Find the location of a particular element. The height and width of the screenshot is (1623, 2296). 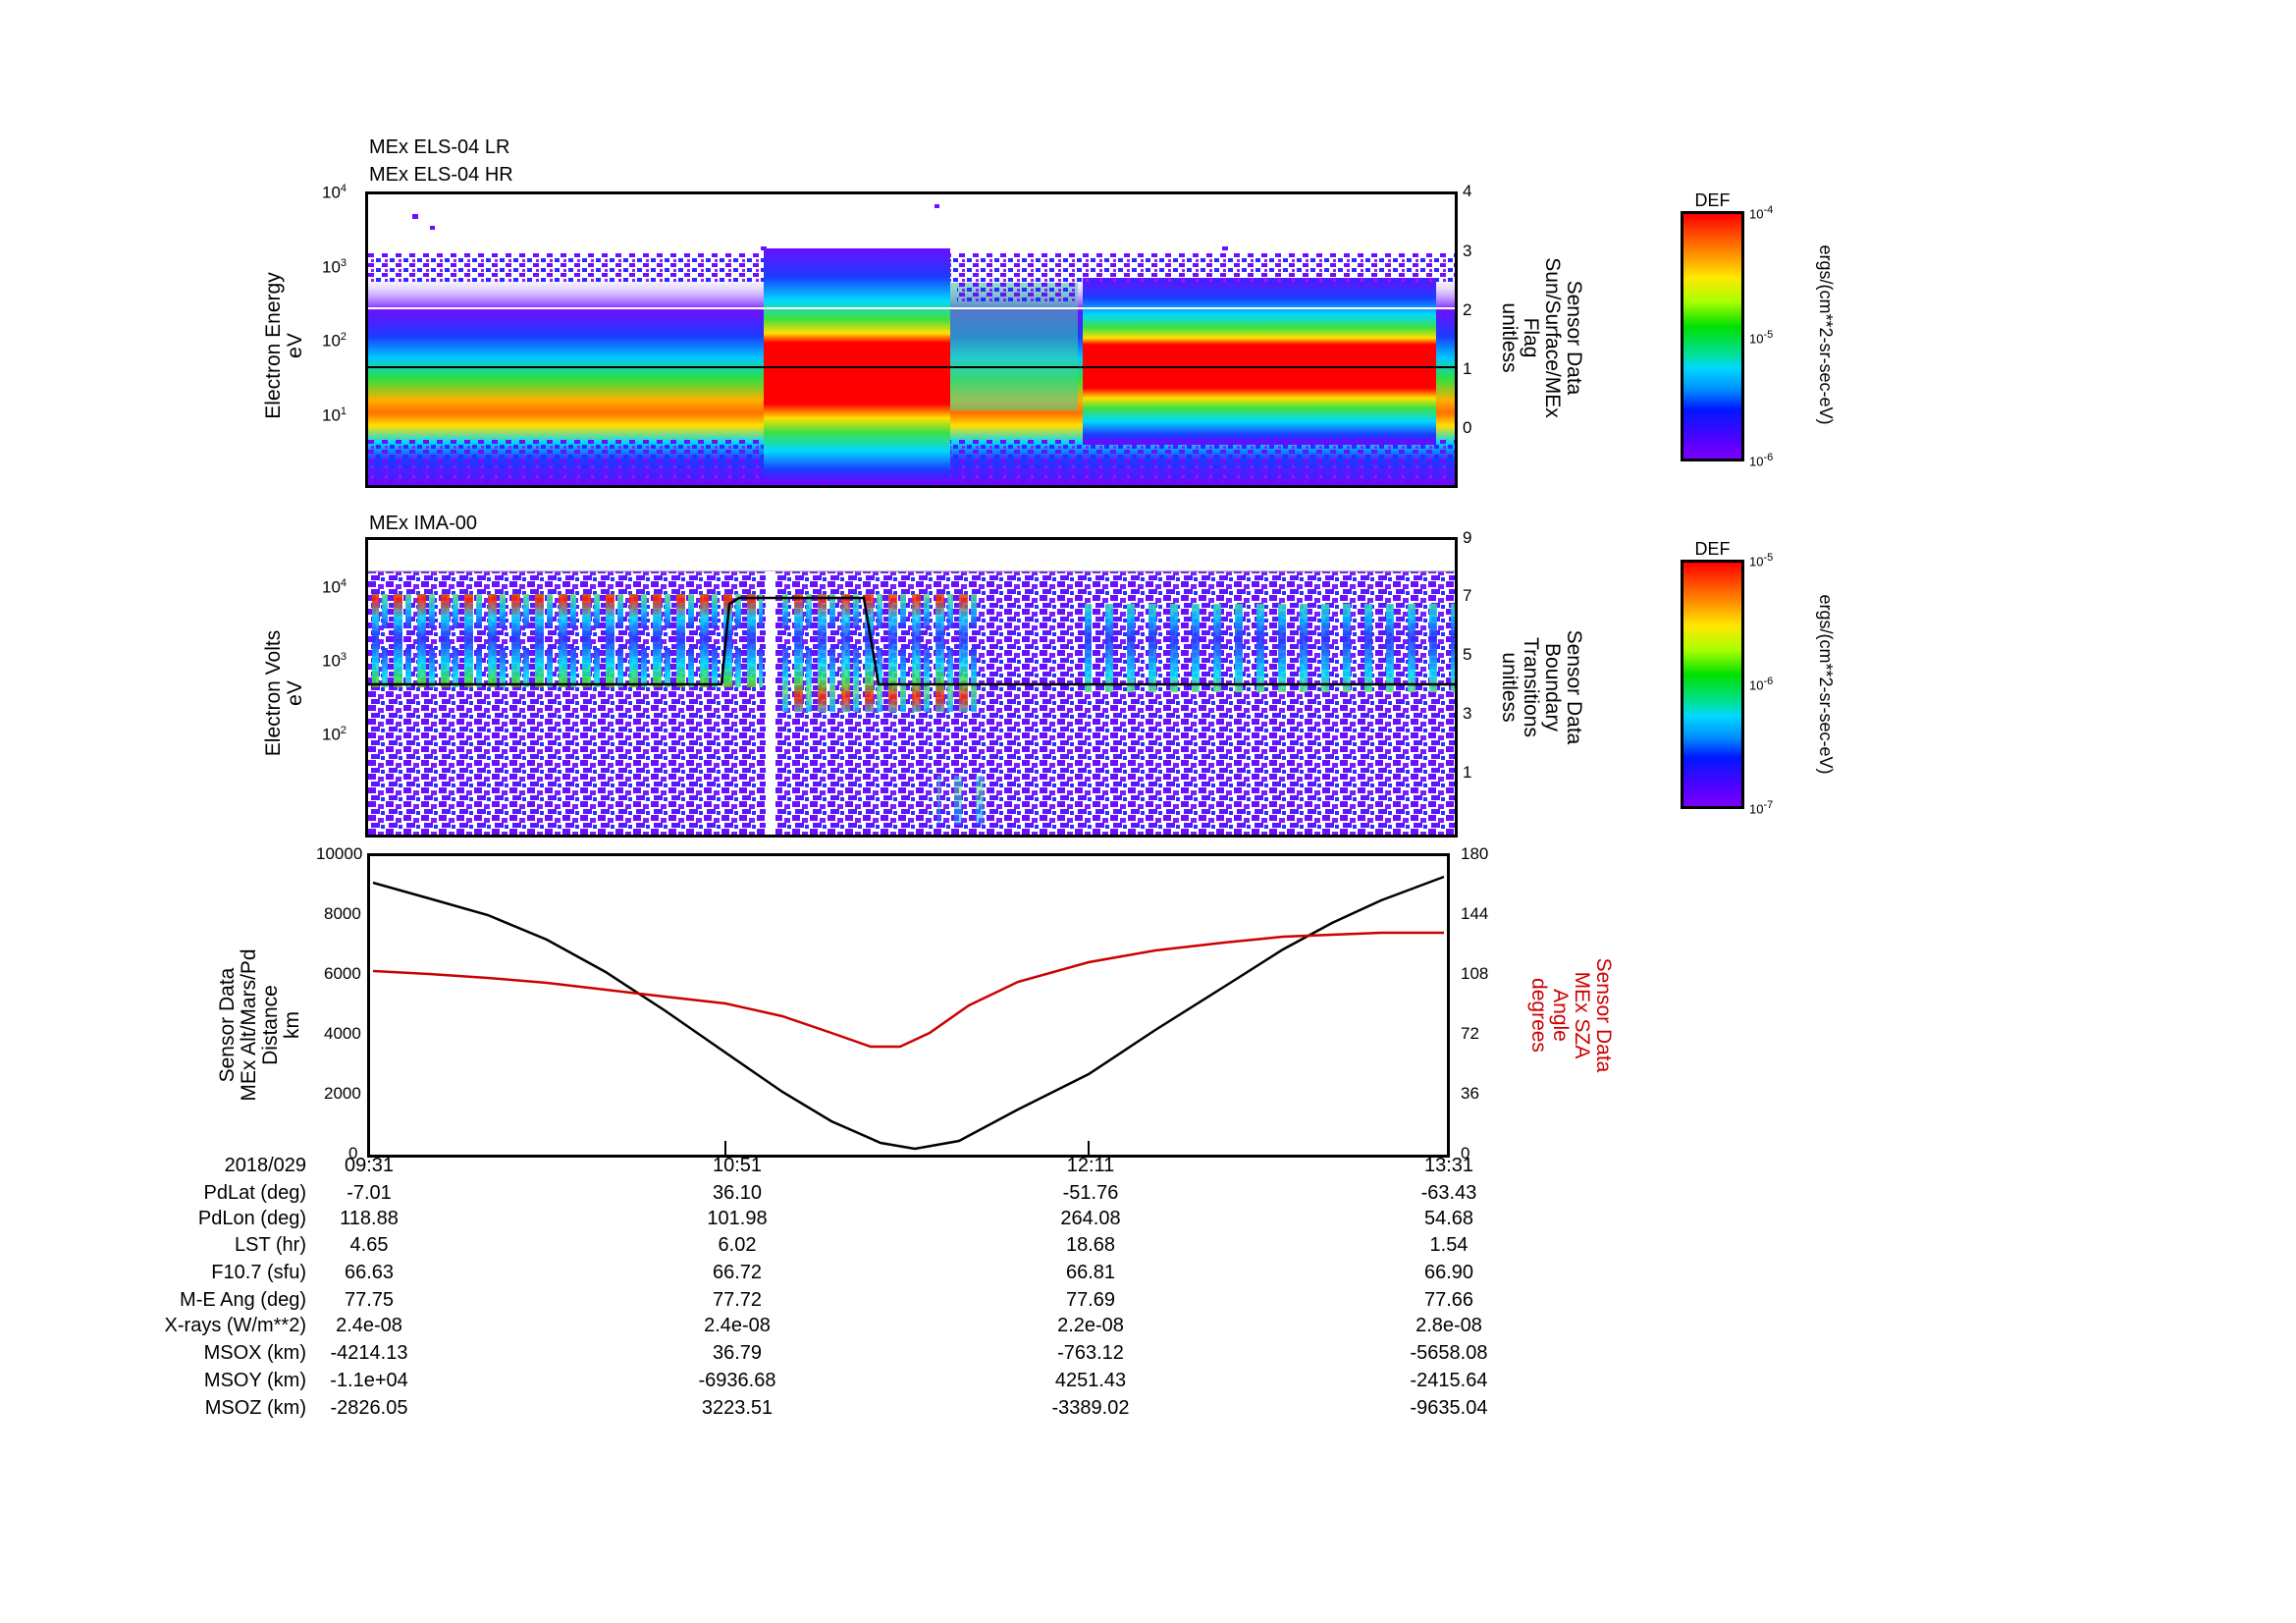

ima-ytick-1e3: 10³ is located at coordinates (334, 661).